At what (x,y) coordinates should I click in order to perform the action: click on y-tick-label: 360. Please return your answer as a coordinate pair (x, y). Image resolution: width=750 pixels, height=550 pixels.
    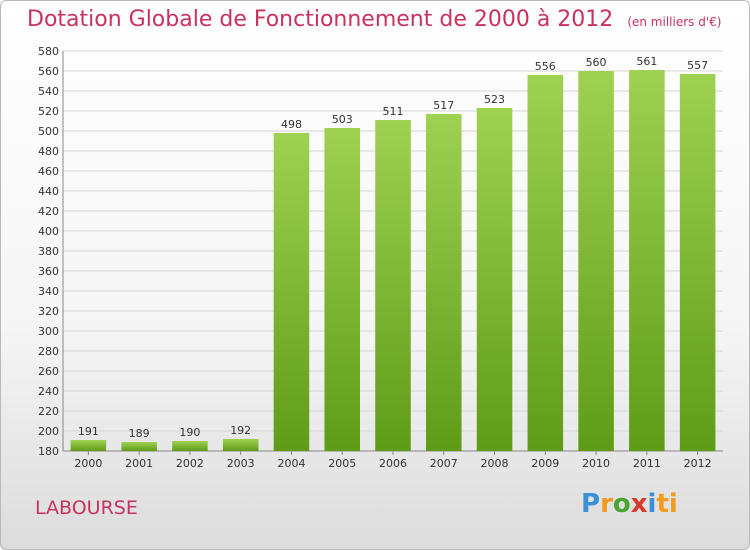
    Looking at the image, I should click on (48, 271).